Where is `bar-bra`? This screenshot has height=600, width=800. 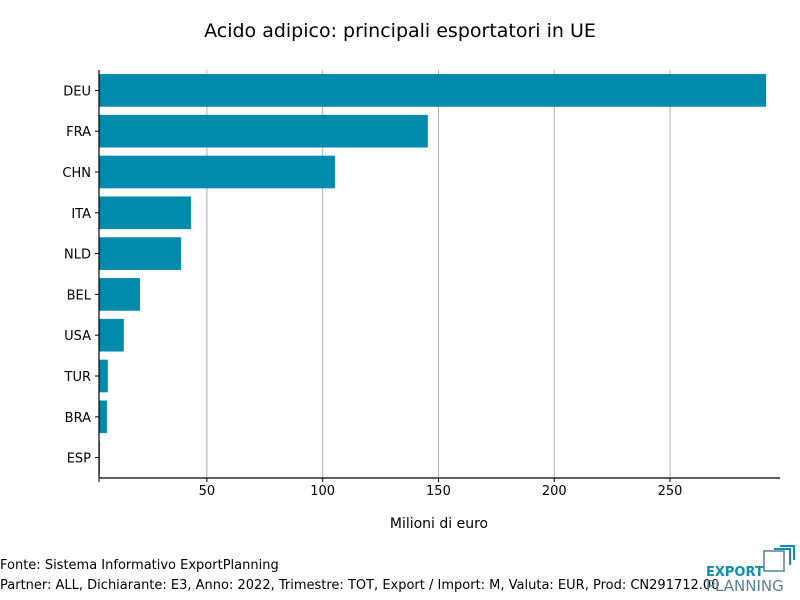 bar-bra is located at coordinates (103, 417).